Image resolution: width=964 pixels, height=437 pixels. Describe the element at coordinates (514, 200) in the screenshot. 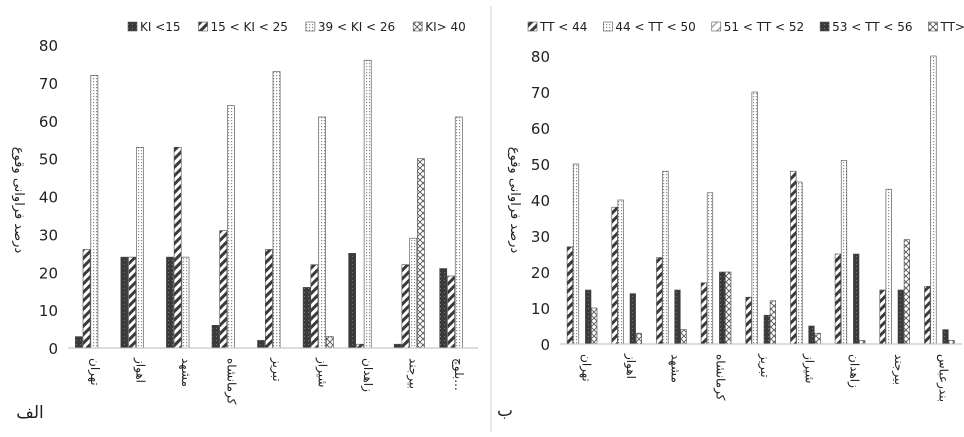

I see `y-axis-label: درصد فراوانی وقوع` at that location.